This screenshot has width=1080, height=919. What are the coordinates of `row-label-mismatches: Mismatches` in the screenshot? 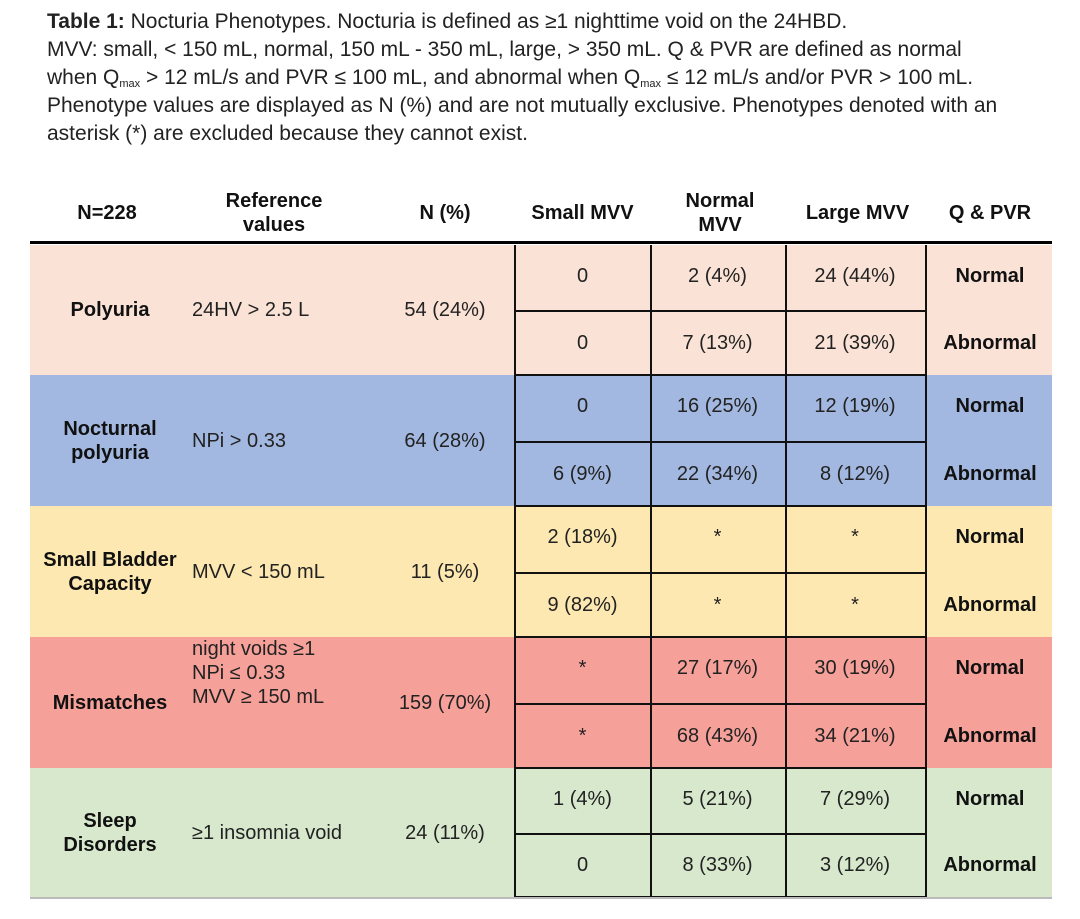 It's located at (110, 702).